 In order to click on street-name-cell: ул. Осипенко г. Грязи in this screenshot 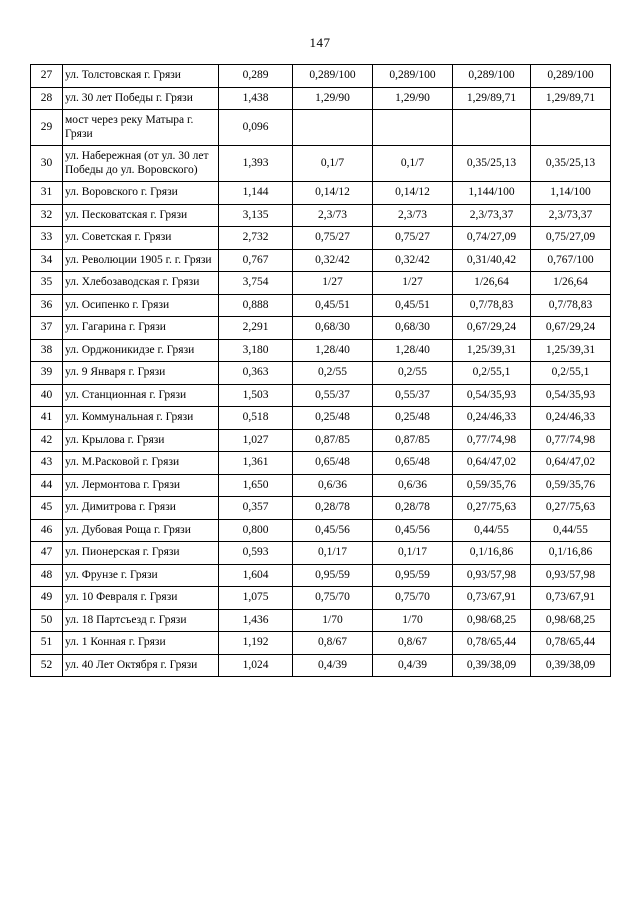, I will do `click(140, 305)`.